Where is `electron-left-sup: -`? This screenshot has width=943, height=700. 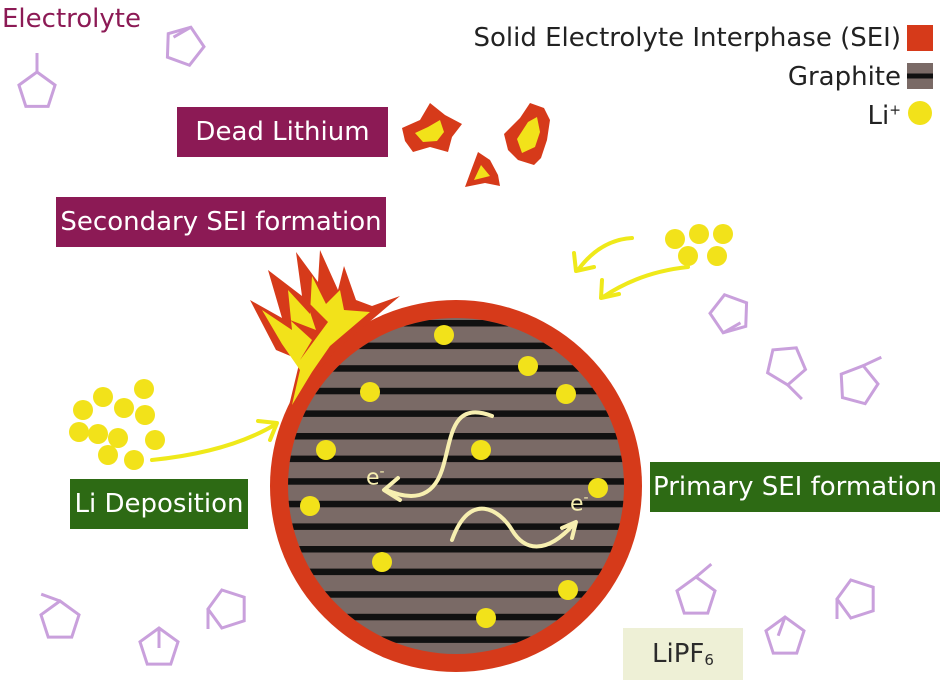 electron-left-sup: - is located at coordinates (382, 472).